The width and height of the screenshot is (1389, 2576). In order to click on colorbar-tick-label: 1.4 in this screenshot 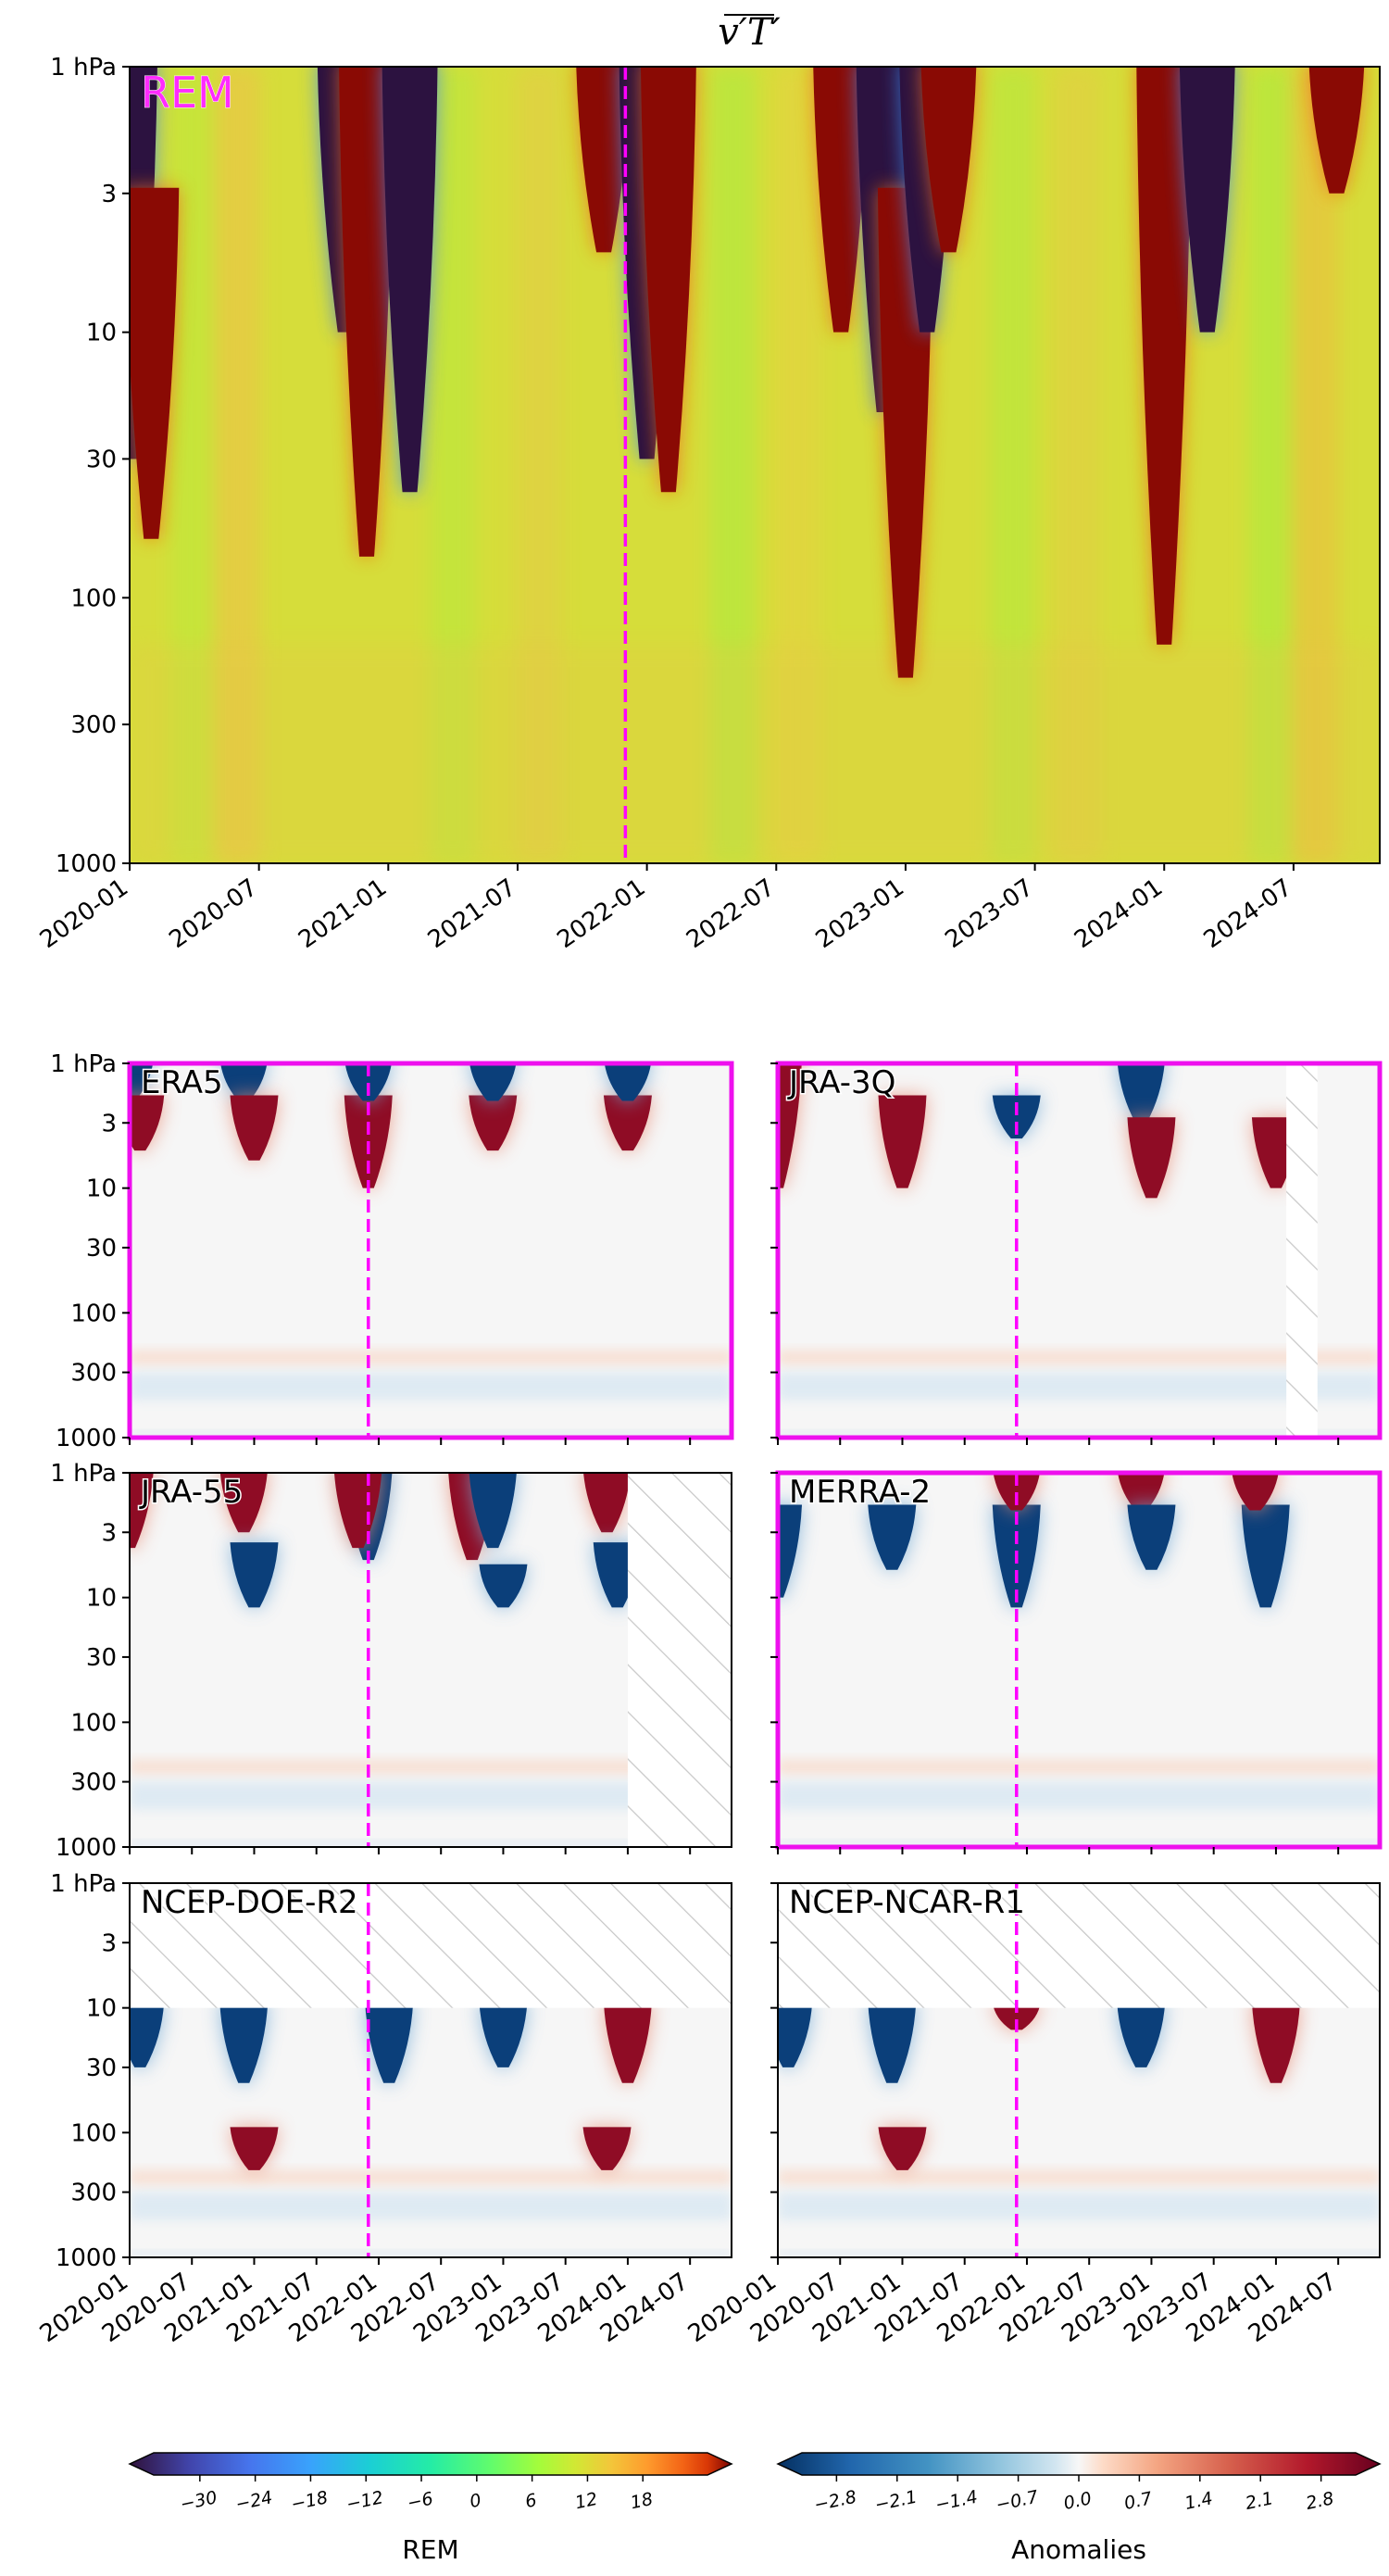, I will do `click(1198, 2501)`.